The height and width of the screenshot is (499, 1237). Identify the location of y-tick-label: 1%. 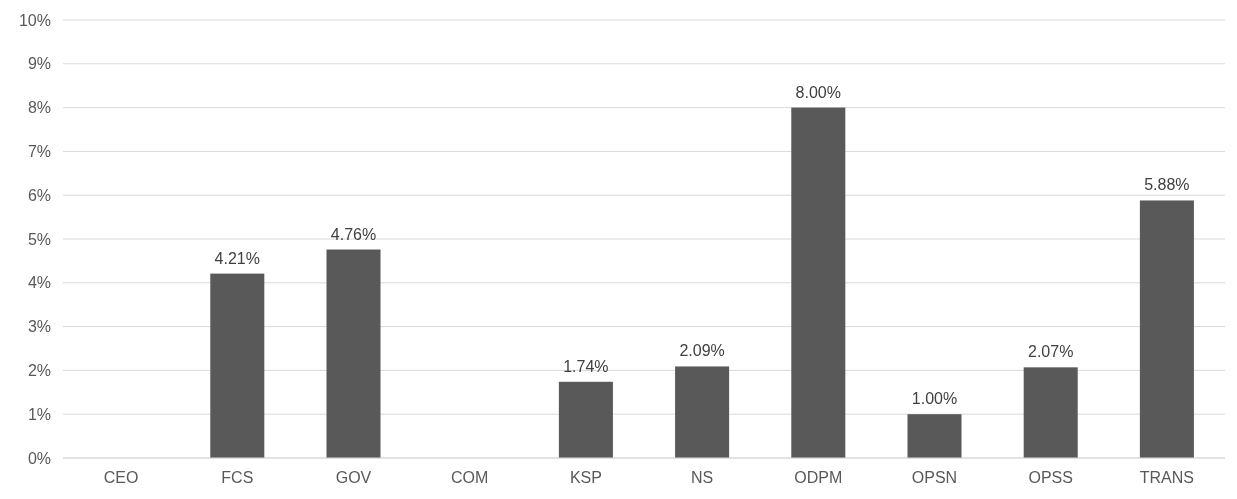
(39, 414).